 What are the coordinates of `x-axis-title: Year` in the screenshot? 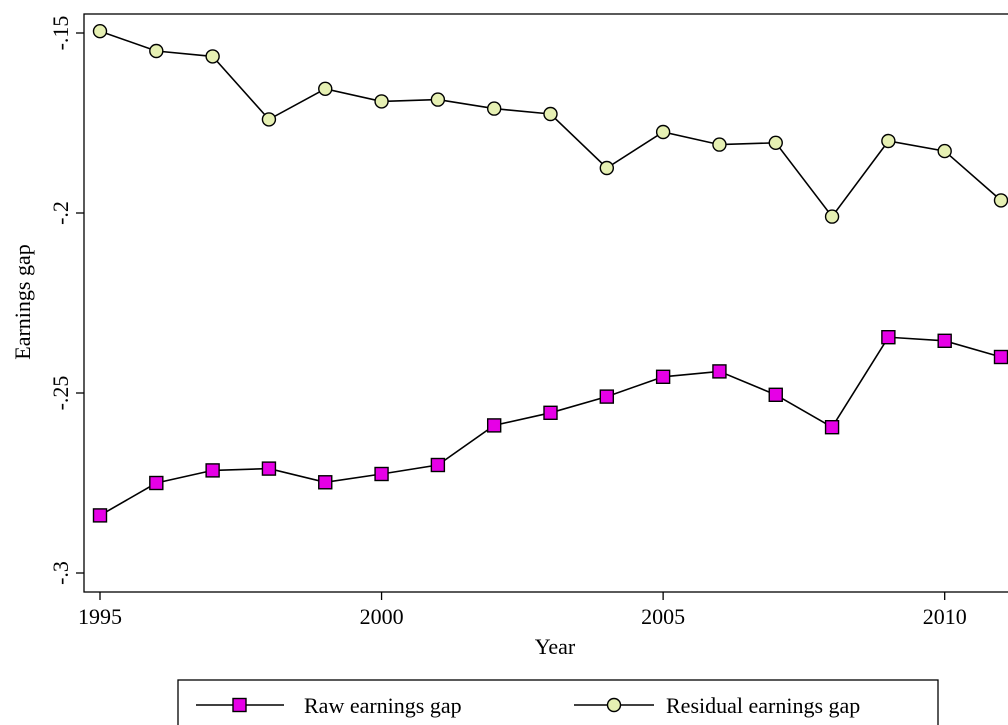 It's located at (555, 646).